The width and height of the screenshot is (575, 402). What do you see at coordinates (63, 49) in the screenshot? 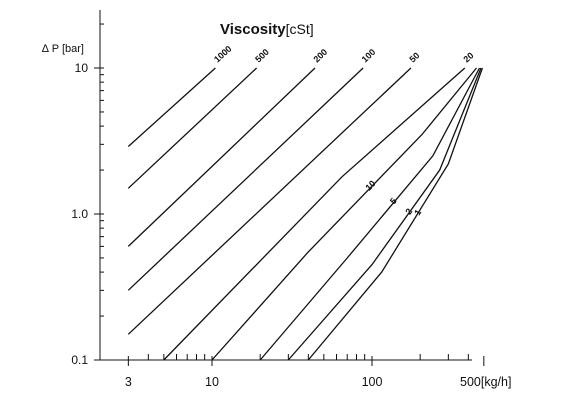
I see `y-axis-label: ∆ P [bar]` at bounding box center [63, 49].